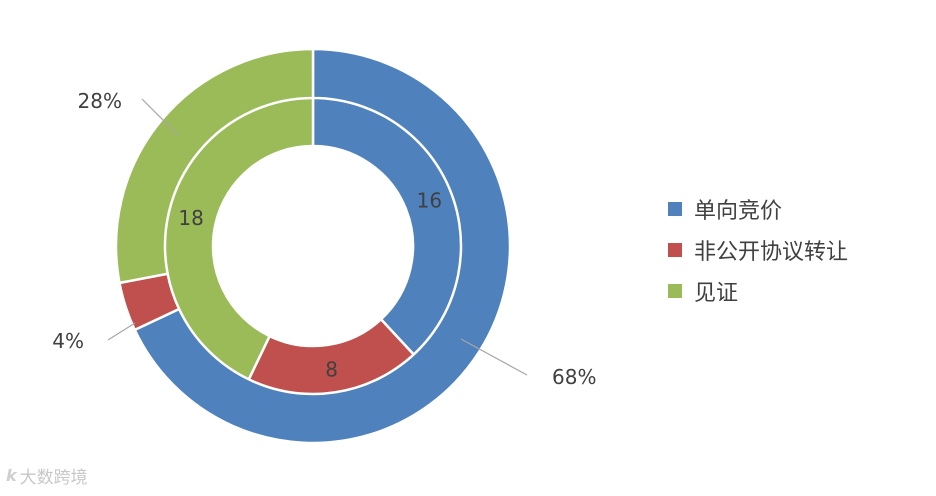 The width and height of the screenshot is (936, 496). I want to click on watermark: k 大数跨境, so click(47, 475).